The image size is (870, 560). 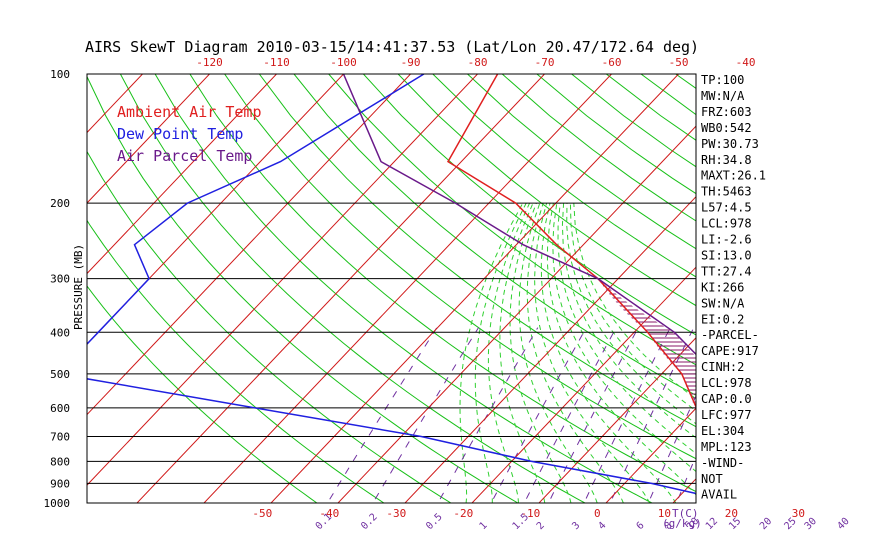 I want to click on mixing-ratio-tick: 20, so click(x=766, y=524).